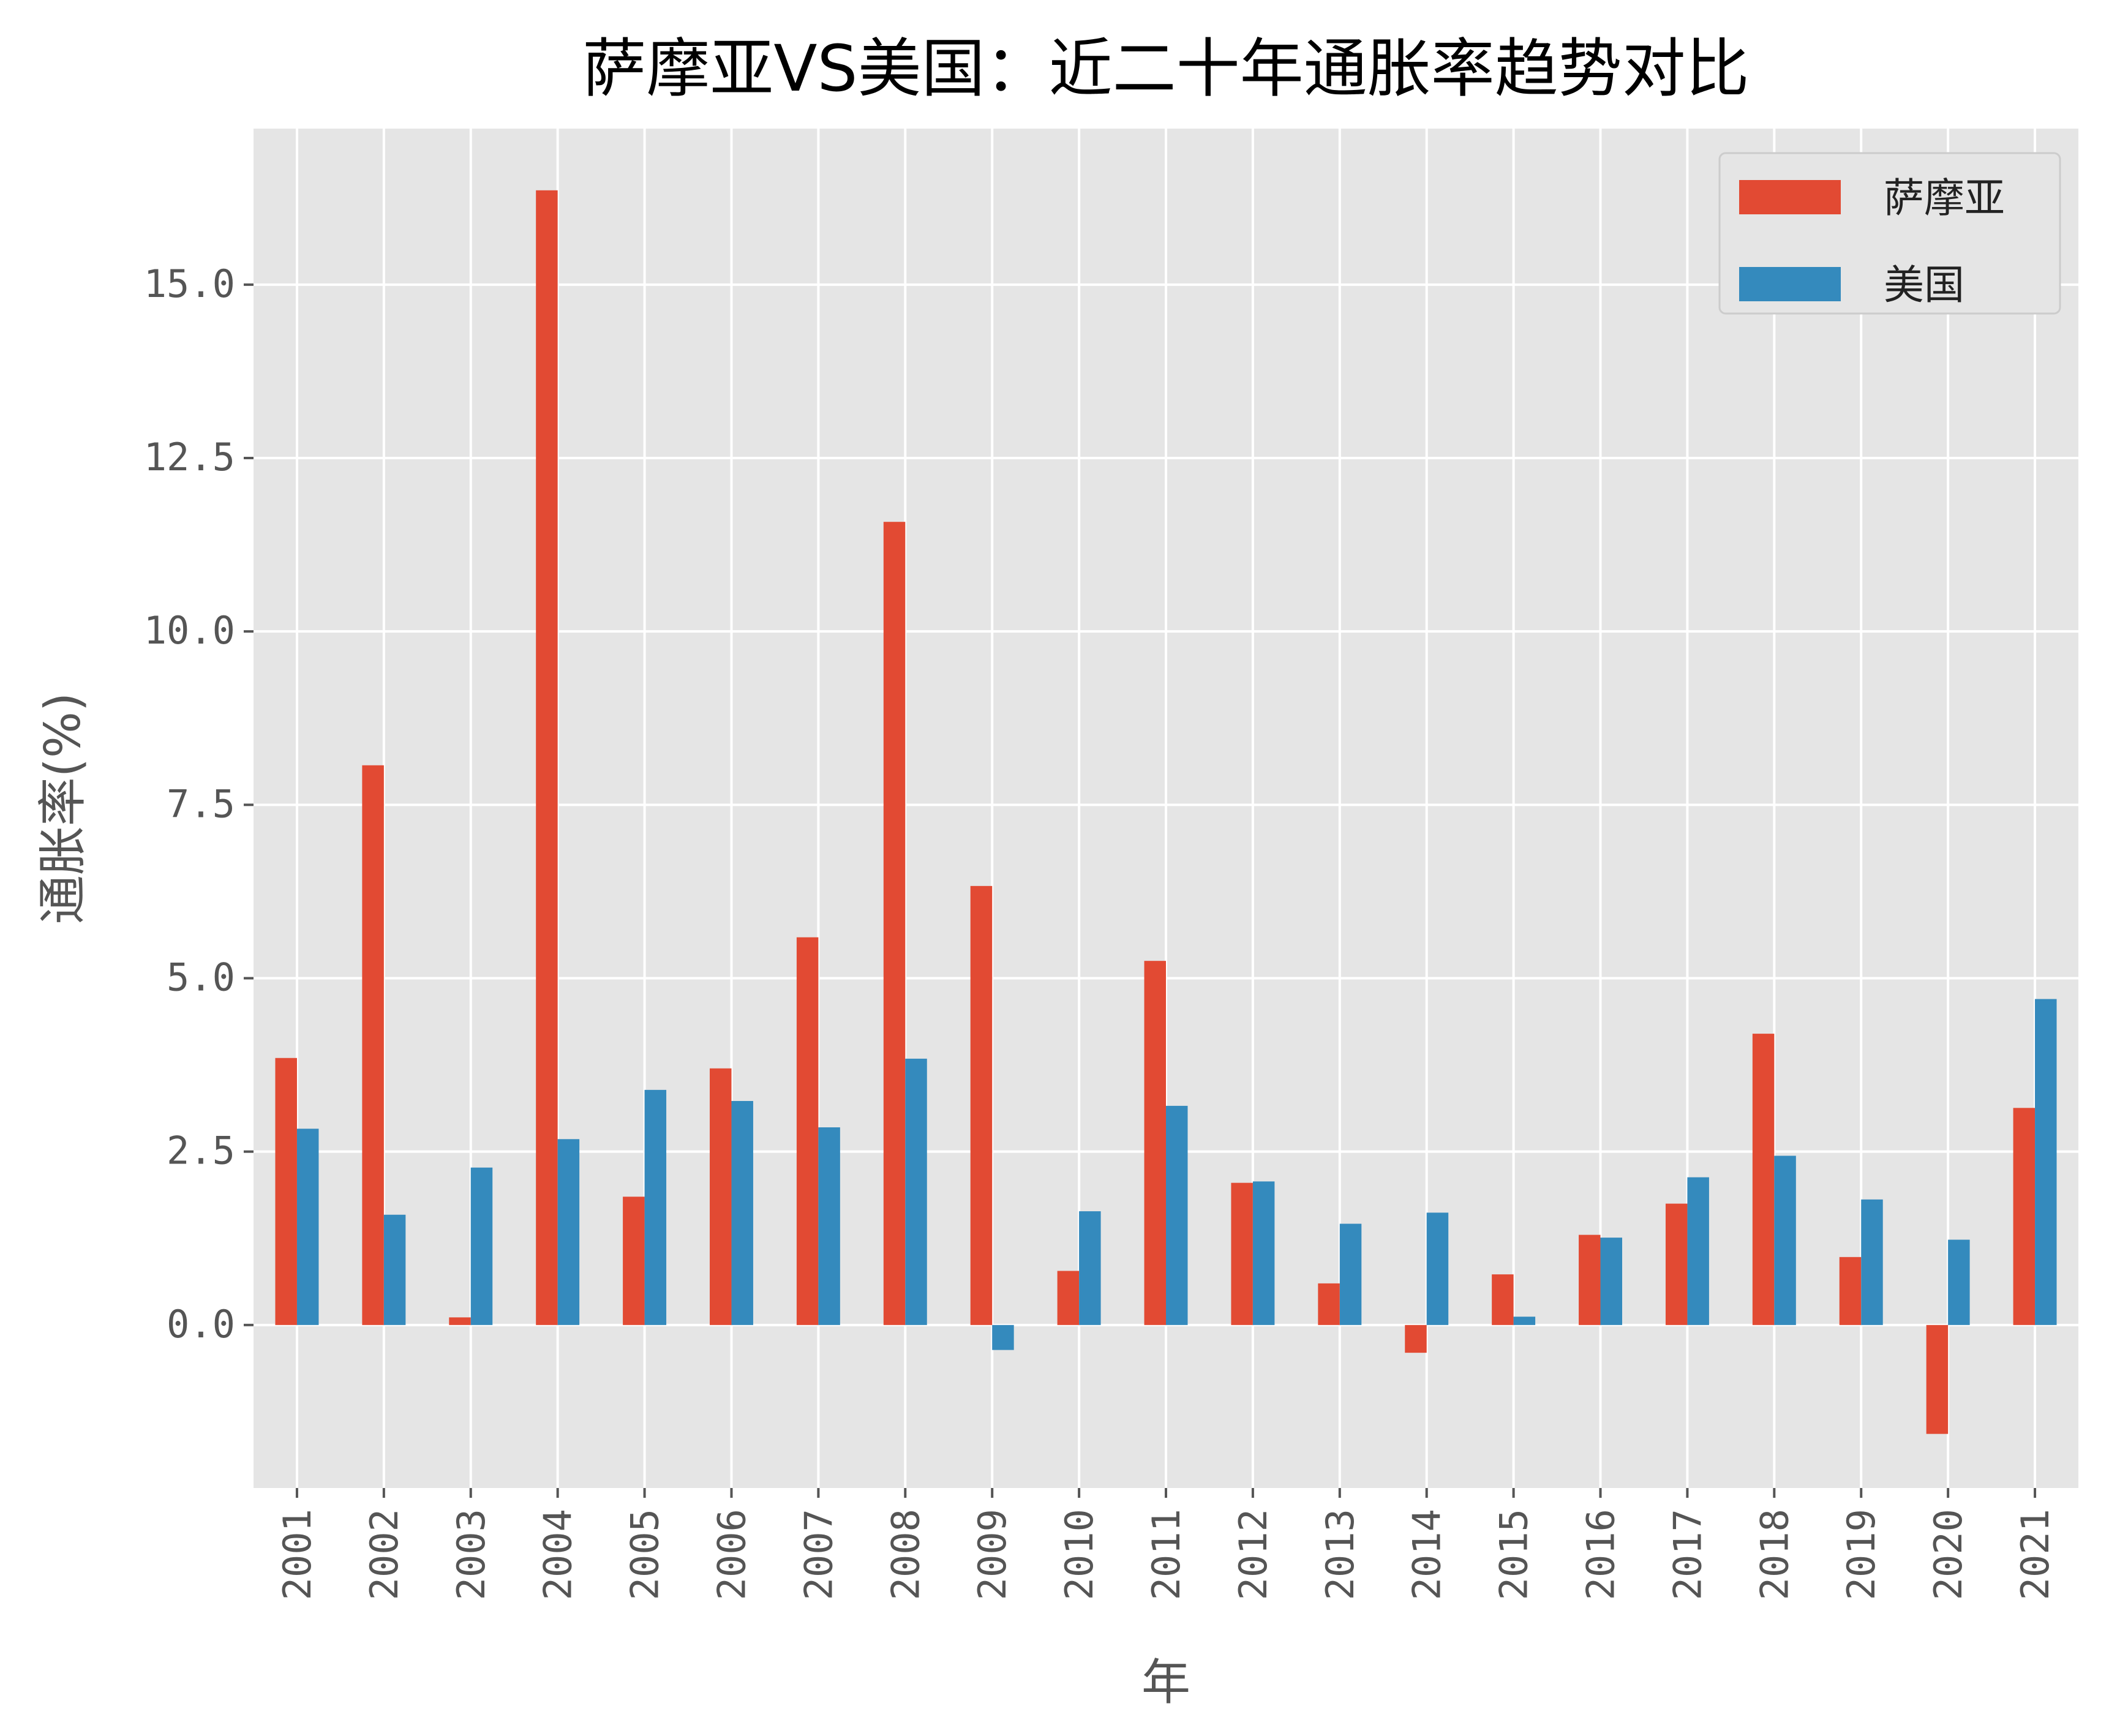 The width and height of the screenshot is (2109, 1736). I want to click on x-tick-label-2020: 2020, so click(1948, 1554).